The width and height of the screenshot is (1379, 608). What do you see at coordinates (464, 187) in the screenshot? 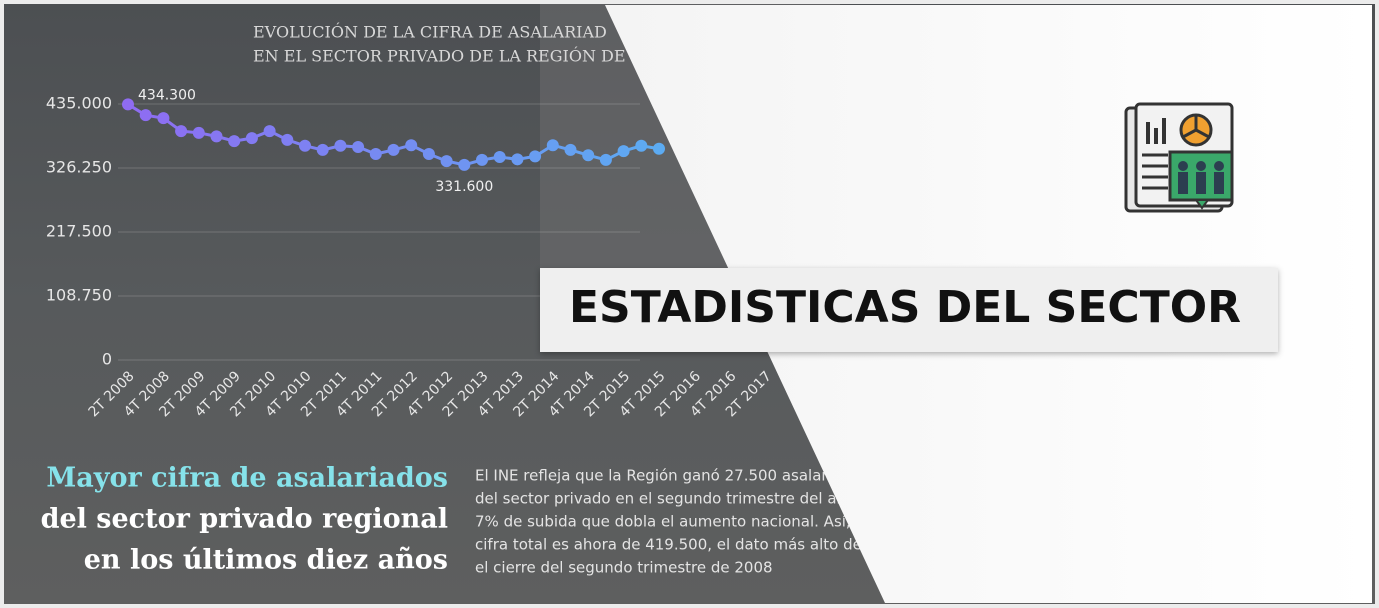
I see `data-label: 331.600` at bounding box center [464, 187].